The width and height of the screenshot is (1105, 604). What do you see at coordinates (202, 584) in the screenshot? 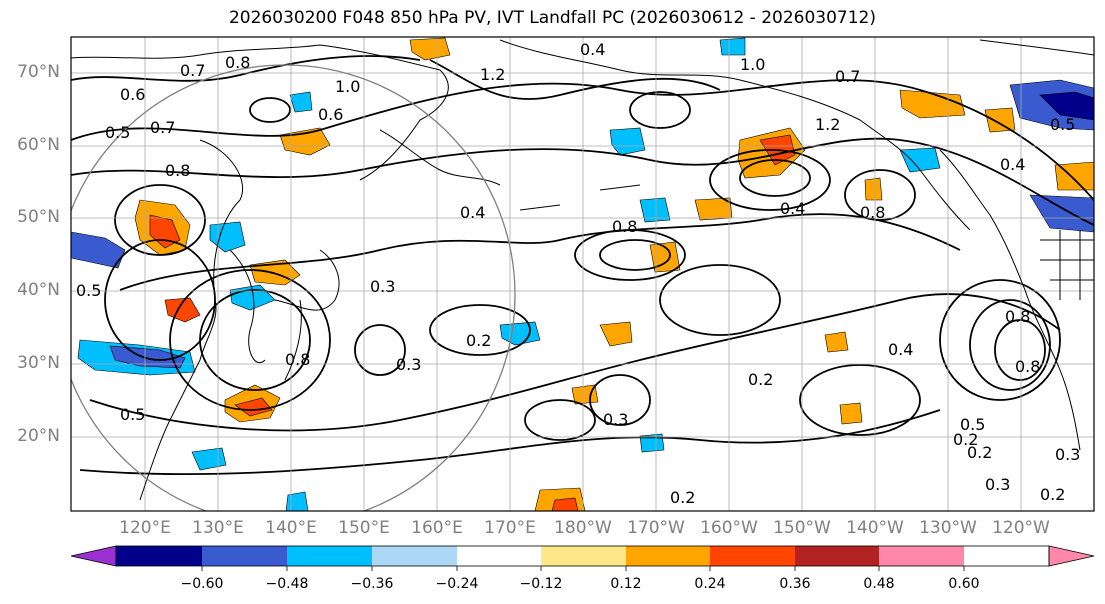
I see `colorbar-tick-label: −0.60` at bounding box center [202, 584].